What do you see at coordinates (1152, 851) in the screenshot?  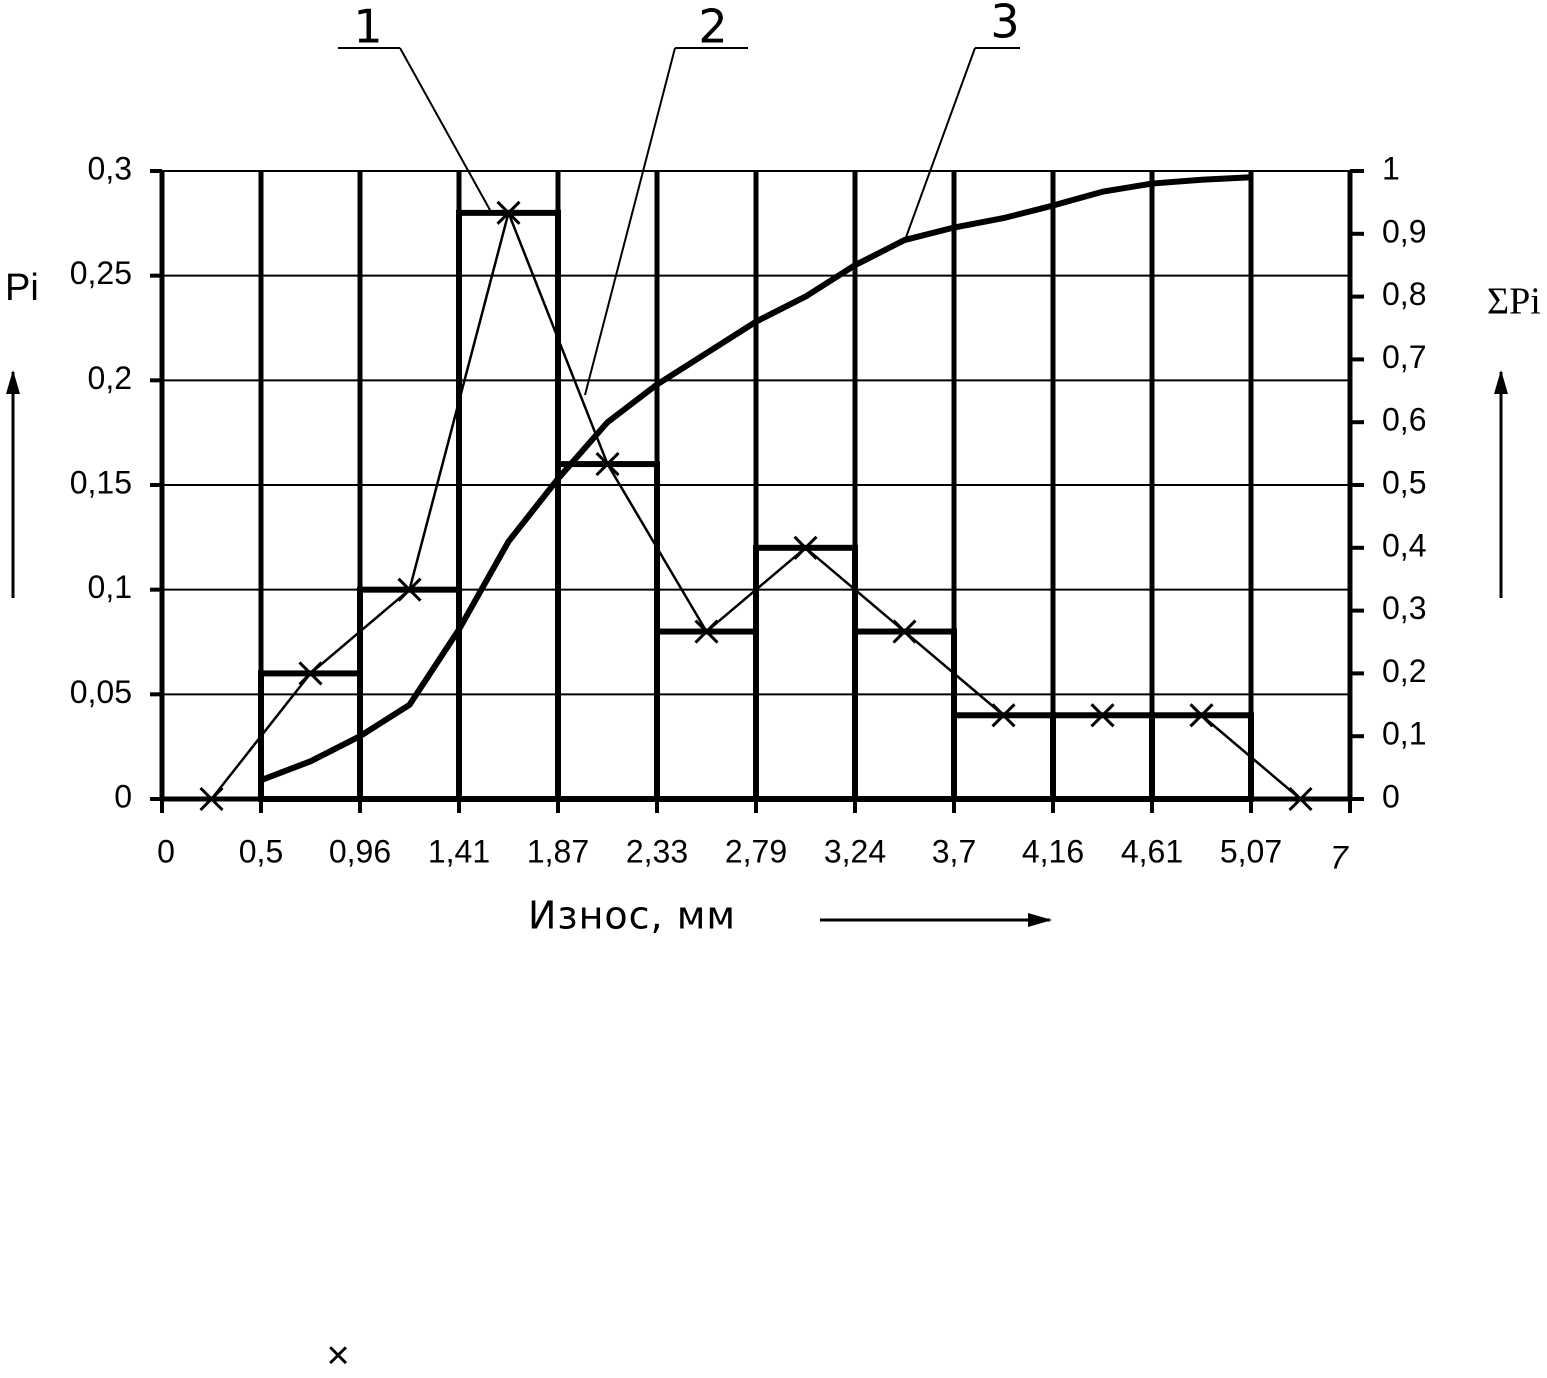 I see `x-tick-label: 4,61` at bounding box center [1152, 851].